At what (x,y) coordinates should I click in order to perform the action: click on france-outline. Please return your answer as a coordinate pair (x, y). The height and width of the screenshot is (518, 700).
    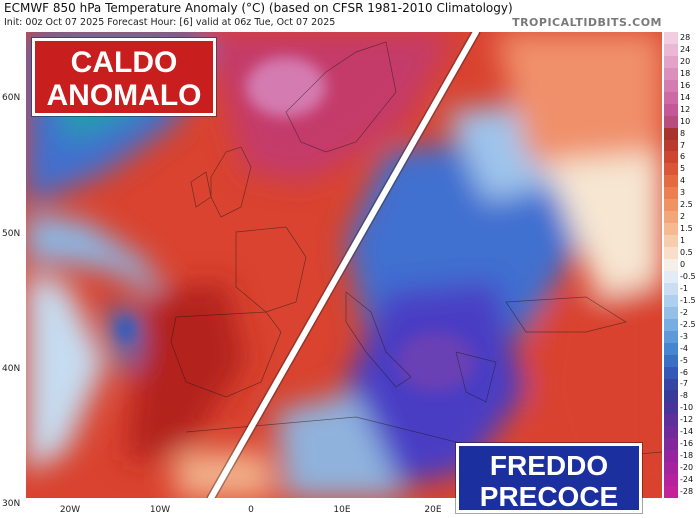
    Looking at the image, I should click on (271, 269).